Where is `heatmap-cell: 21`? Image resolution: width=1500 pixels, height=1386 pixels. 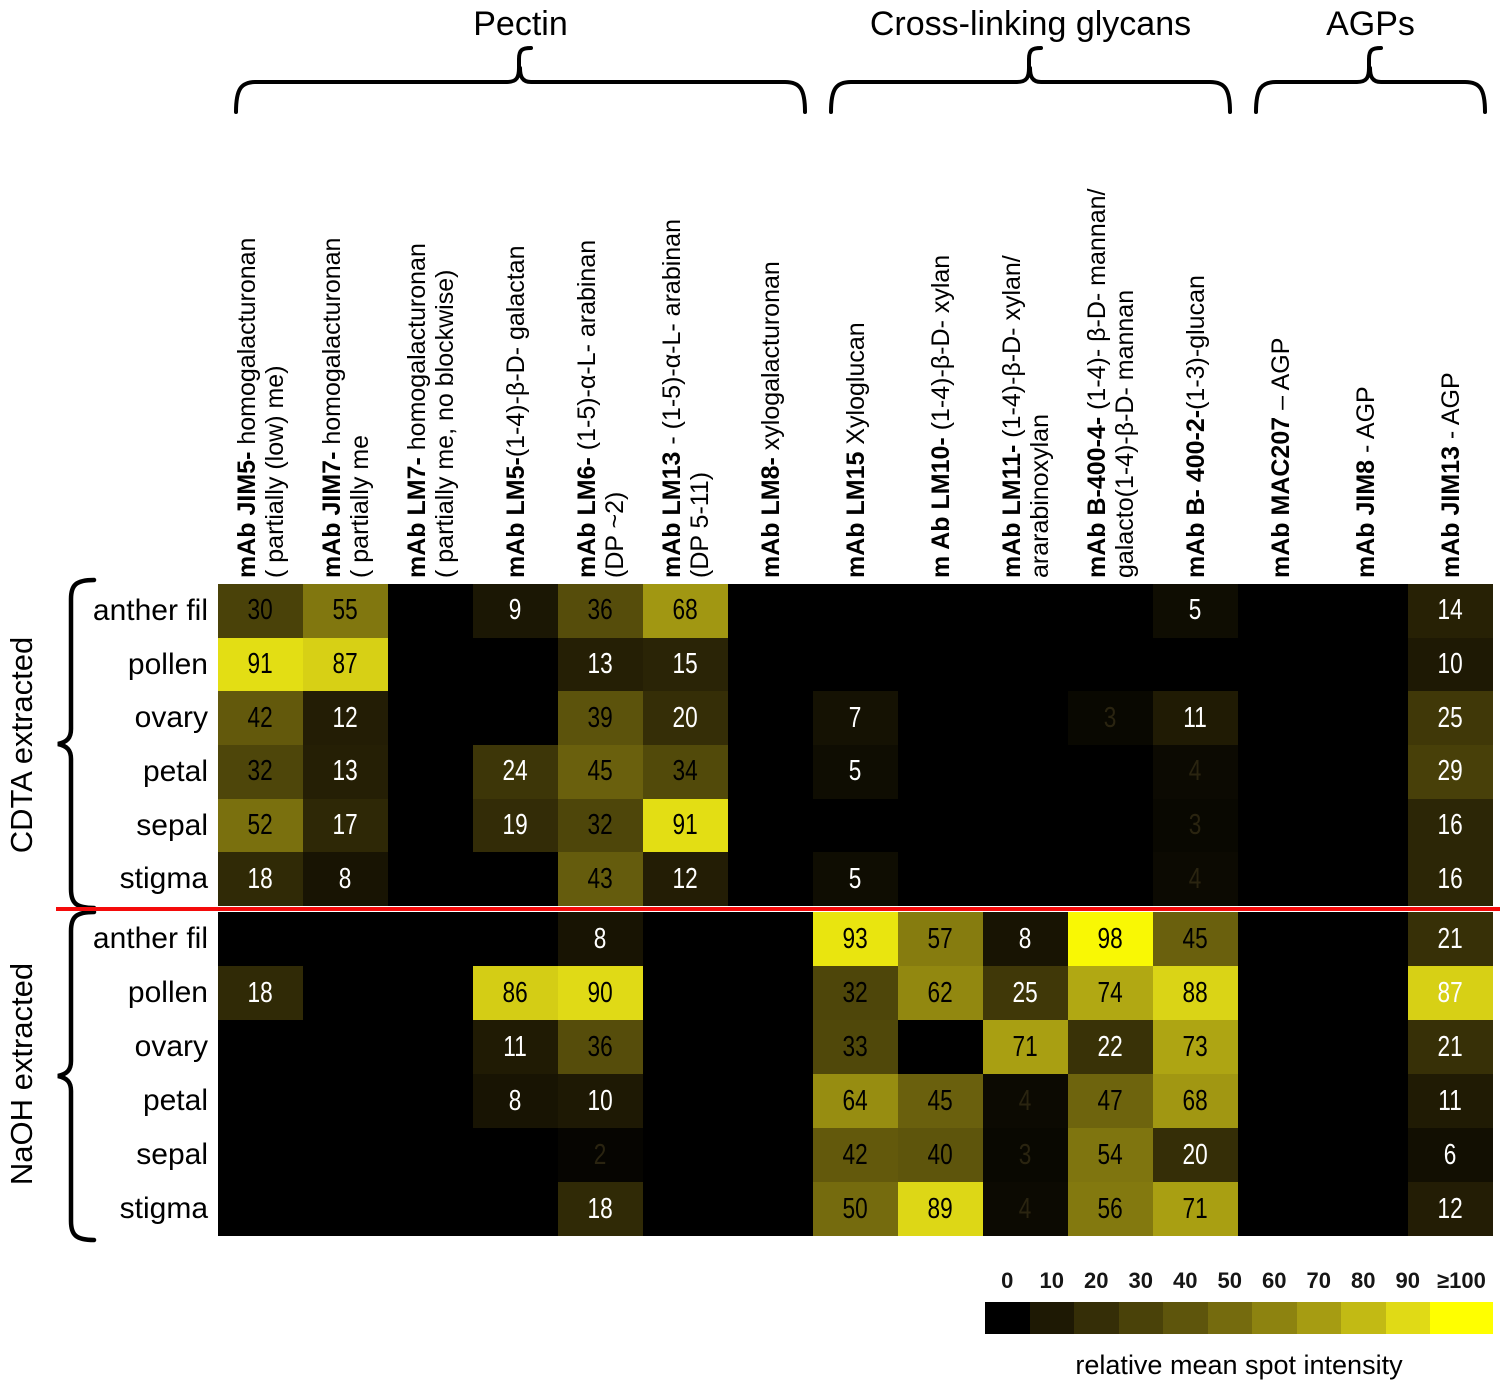 heatmap-cell: 21 is located at coordinates (1450, 1047).